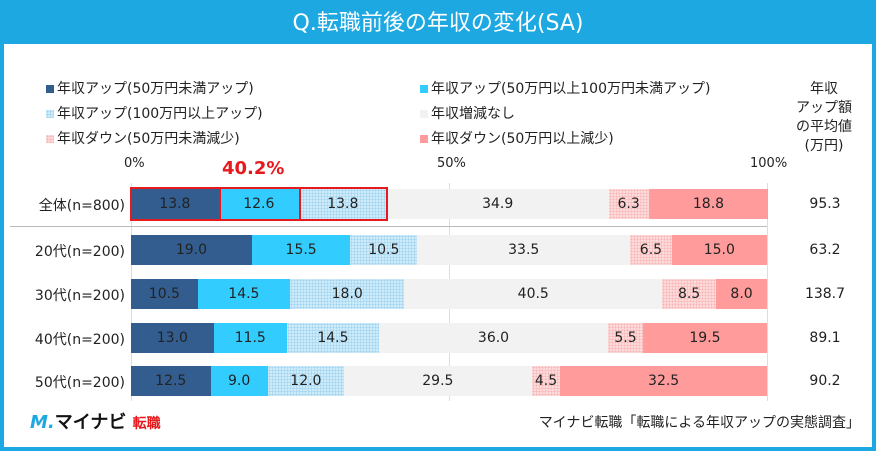  I want to click on bar-segment: 9.0, so click(239, 381).